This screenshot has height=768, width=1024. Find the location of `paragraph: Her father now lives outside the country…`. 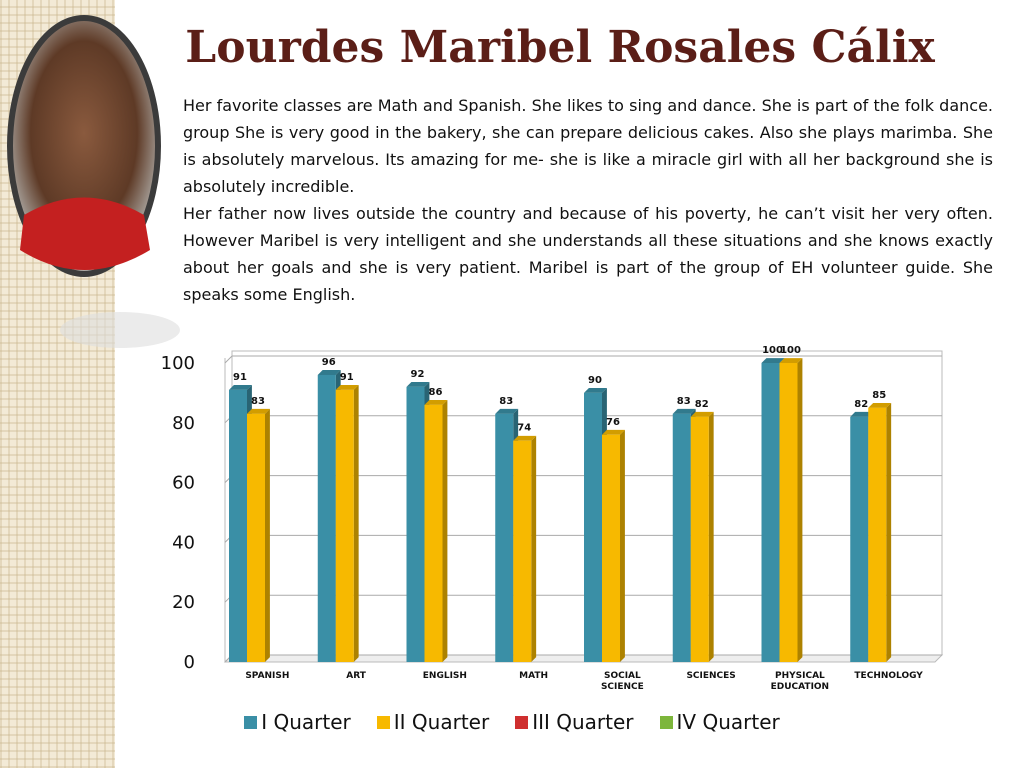

paragraph: Her father now lives outside the country… is located at coordinates (588, 254).